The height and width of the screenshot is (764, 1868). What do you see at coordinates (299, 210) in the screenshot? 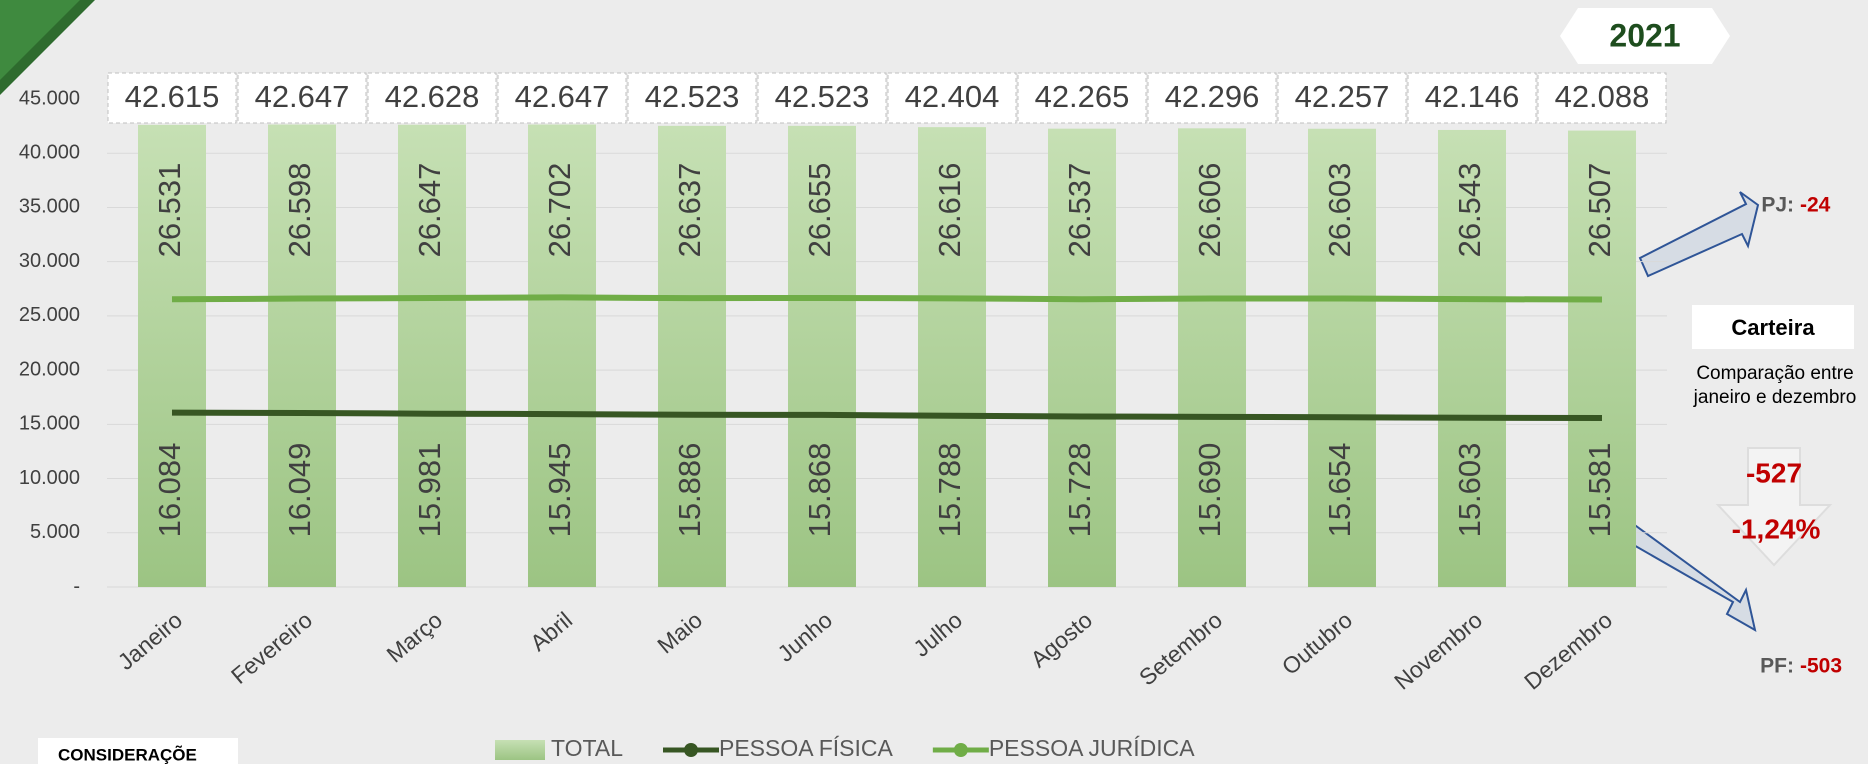
I see `data-label: 26.598` at bounding box center [299, 210].